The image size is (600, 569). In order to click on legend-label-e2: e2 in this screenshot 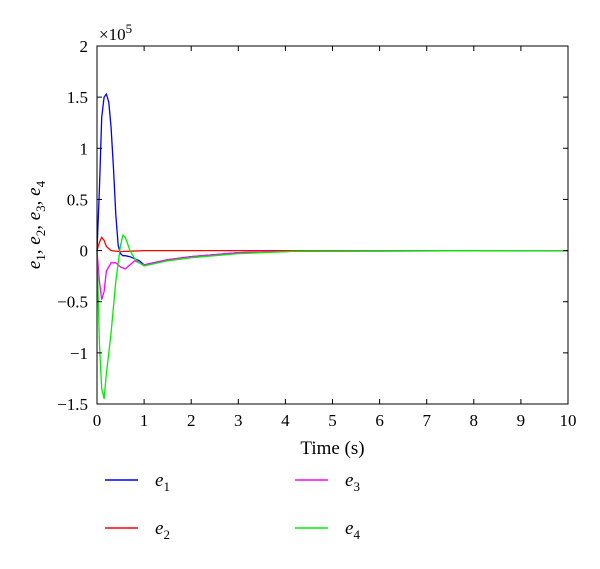, I will do `click(162, 530)`.